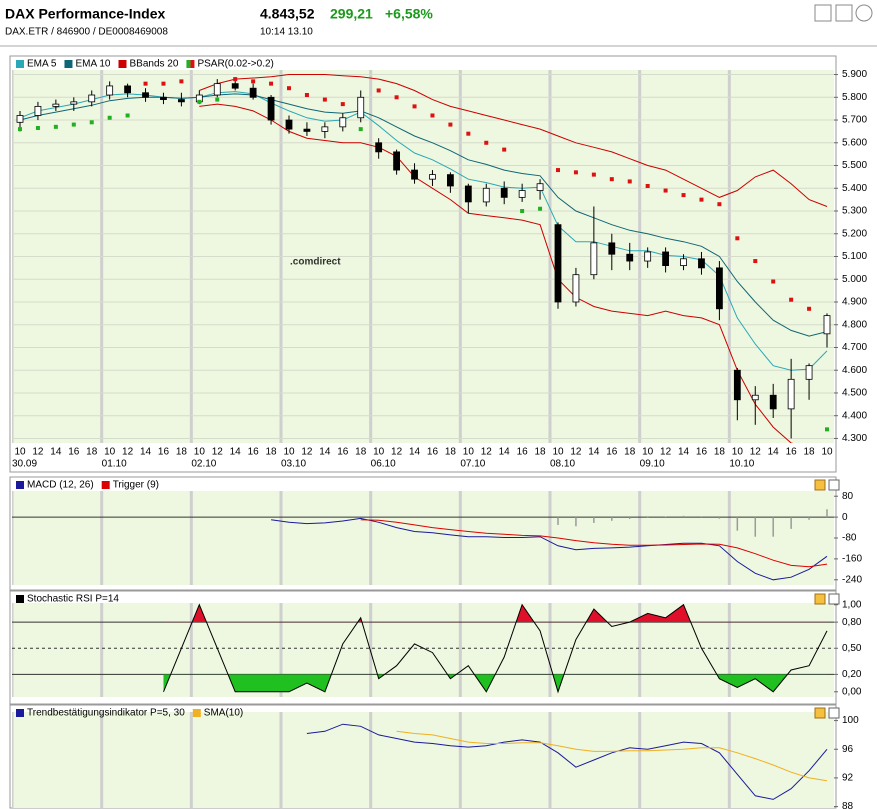 This screenshot has width=877, height=809. What do you see at coordinates (852, 604) in the screenshot?
I see `y-tick-label: 1,00` at bounding box center [852, 604].